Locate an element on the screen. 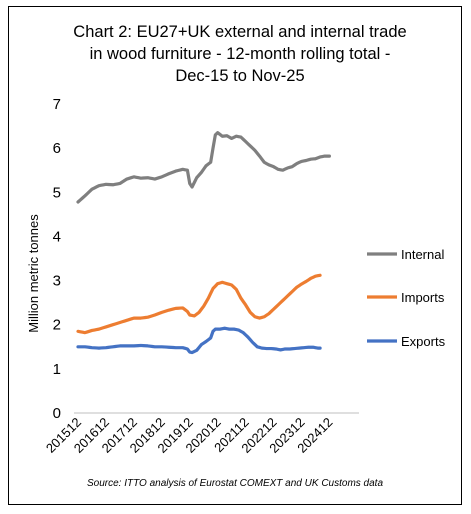 The height and width of the screenshot is (514, 471). y-tick-label: 2 is located at coordinates (57, 325).